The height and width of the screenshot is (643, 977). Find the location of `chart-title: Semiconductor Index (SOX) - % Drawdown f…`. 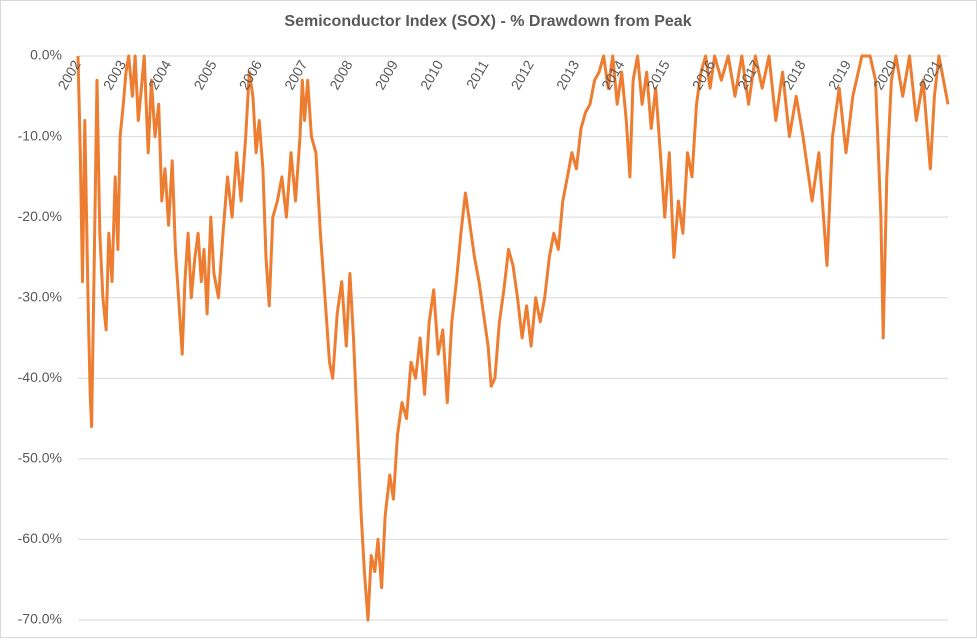

chart-title: Semiconductor Index (SOX) - % Drawdown f… is located at coordinates (487, 21).